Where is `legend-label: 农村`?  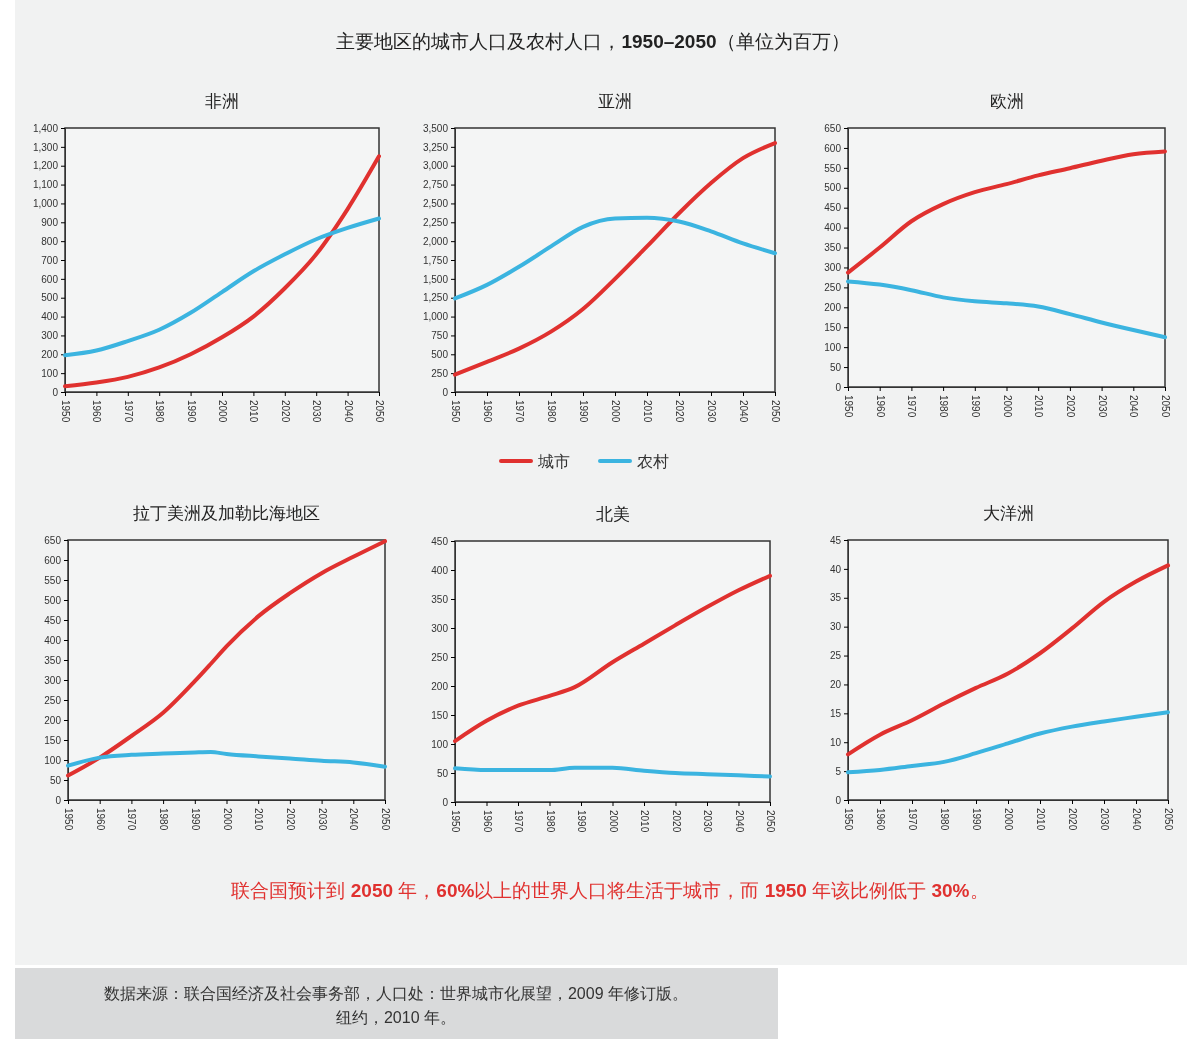 legend-label: 农村 is located at coordinates (653, 461).